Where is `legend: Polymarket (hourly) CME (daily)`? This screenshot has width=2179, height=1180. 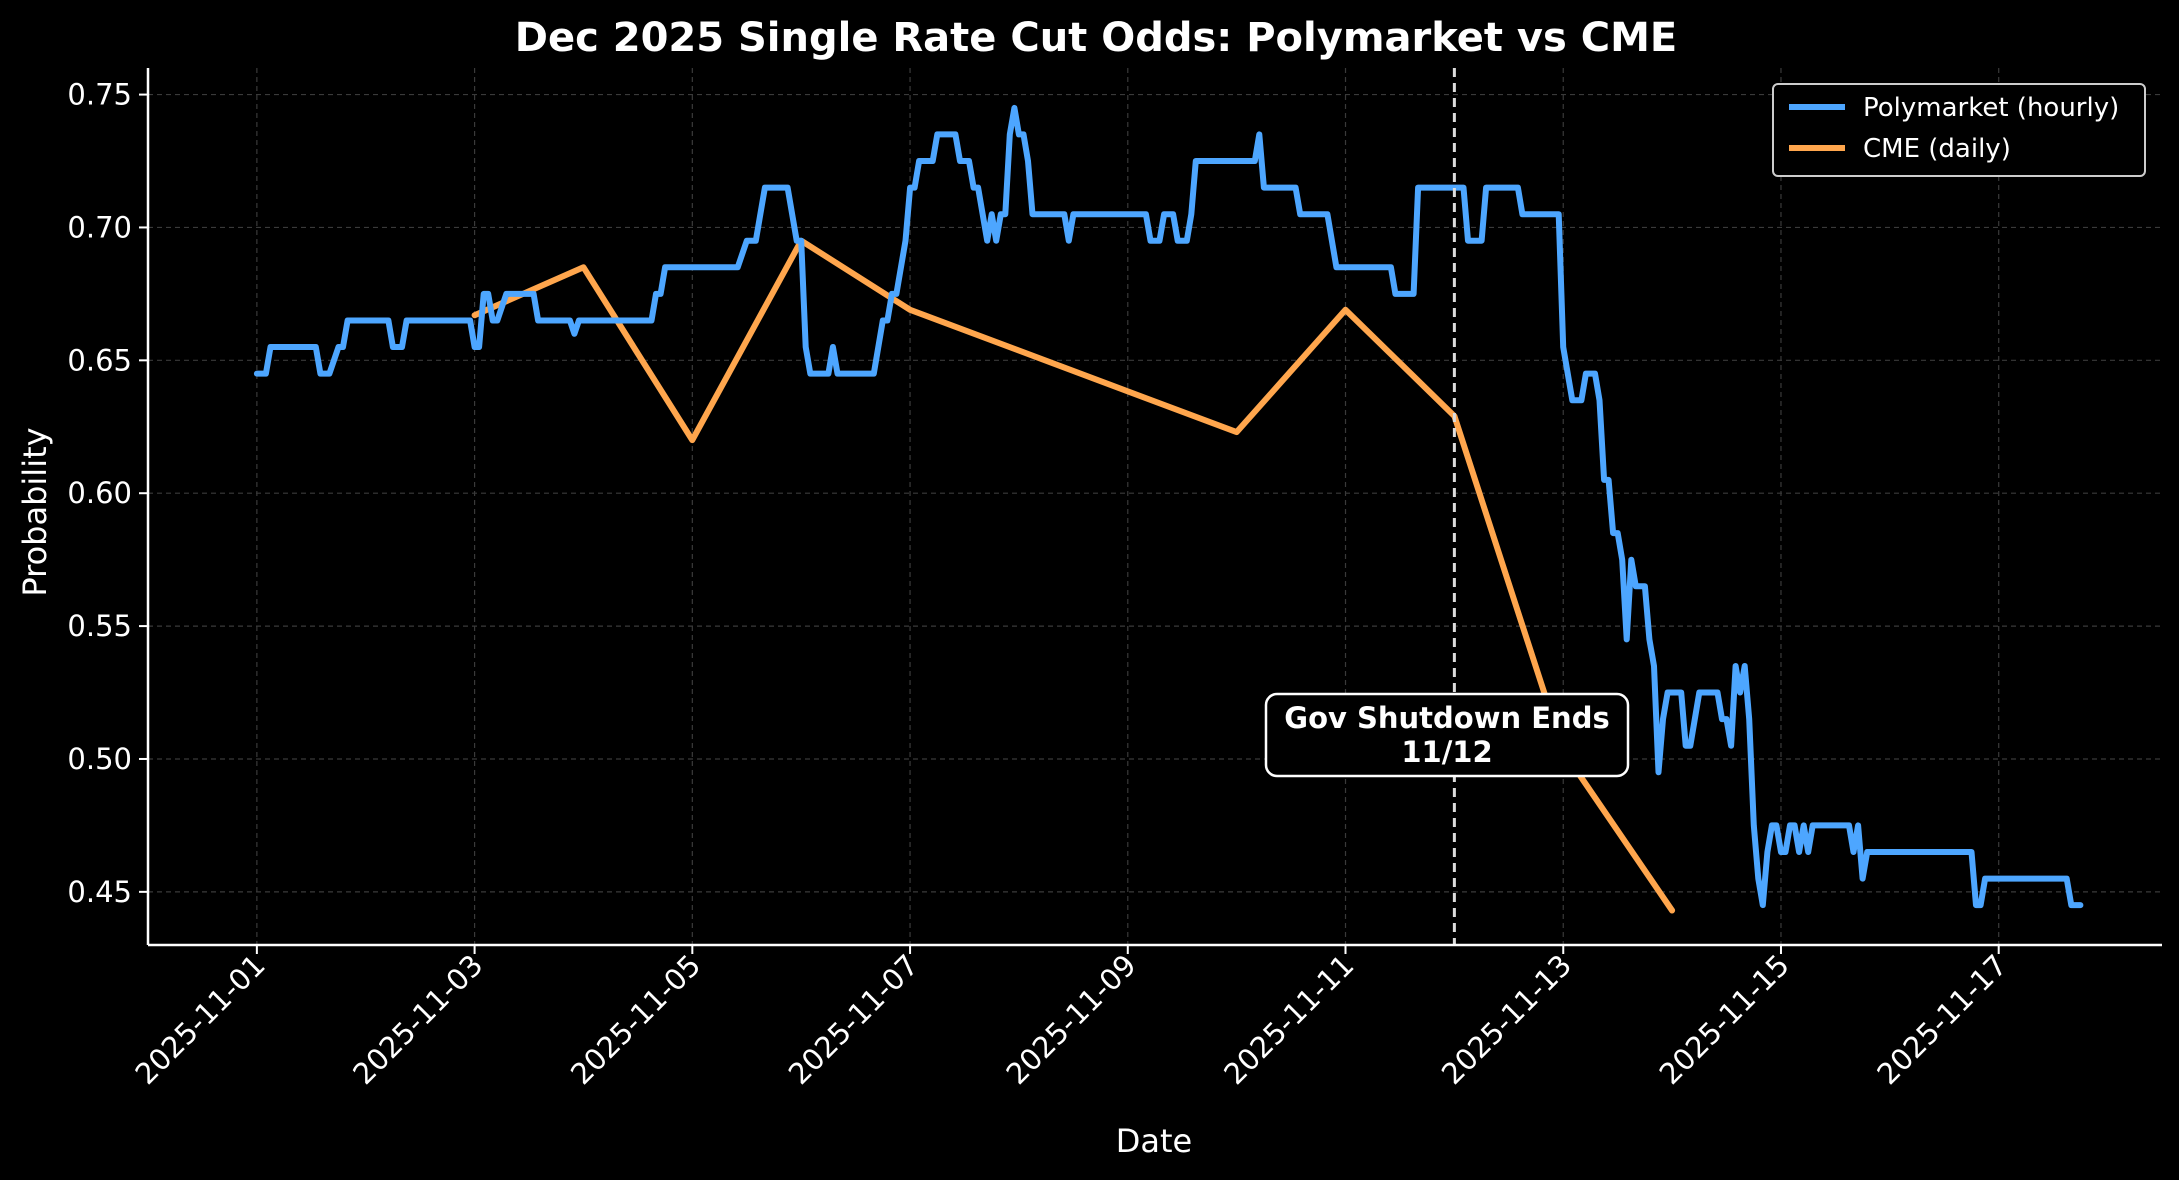
legend: Polymarket (hourly) CME (daily) is located at coordinates (1959, 130).